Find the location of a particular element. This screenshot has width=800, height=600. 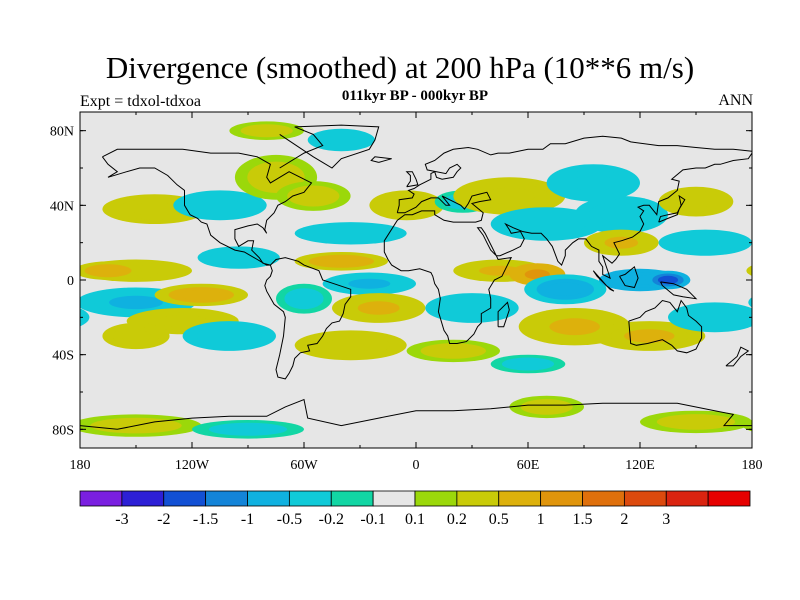

season-label: ANN is located at coordinates (735, 100).